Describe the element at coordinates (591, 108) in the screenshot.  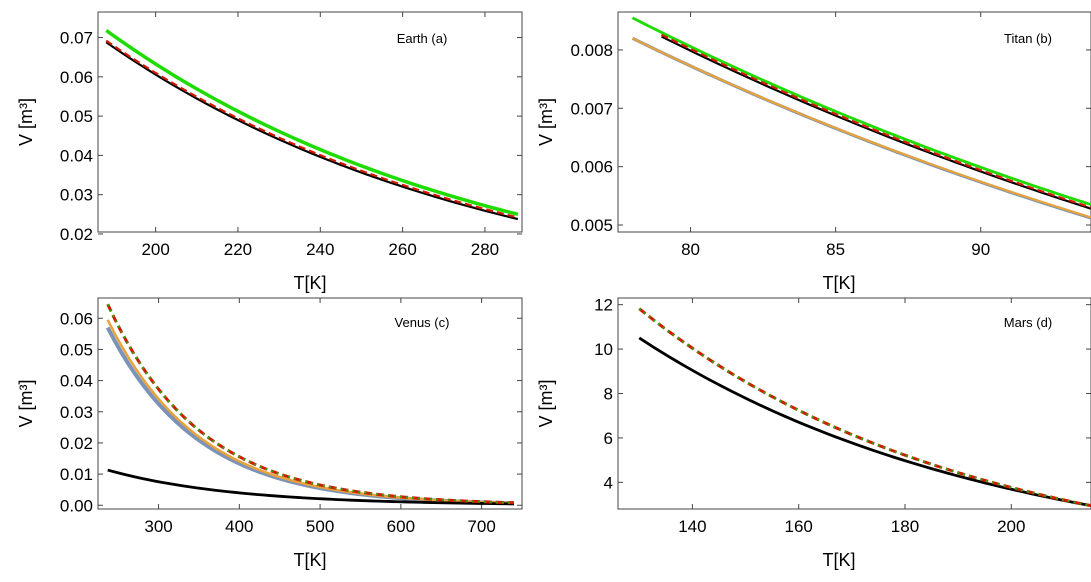
I see `y-tick-label: 0.007` at that location.